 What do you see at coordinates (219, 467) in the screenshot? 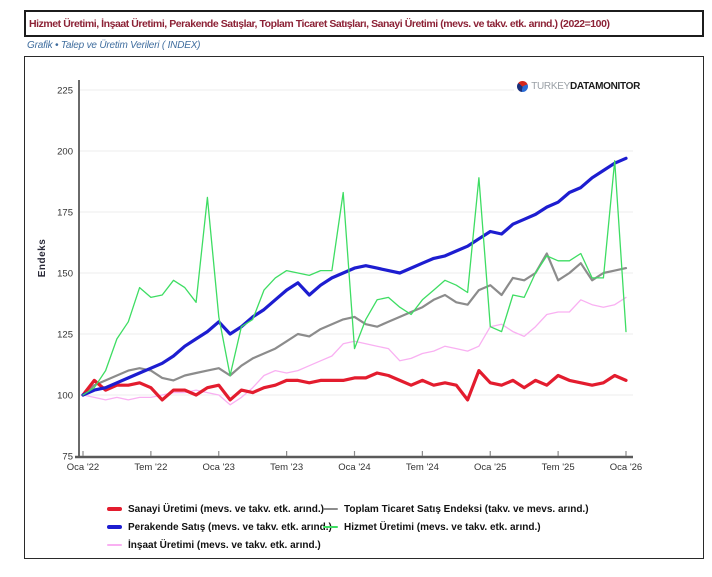
I see `x-tick-label: Oca '23` at bounding box center [219, 467].